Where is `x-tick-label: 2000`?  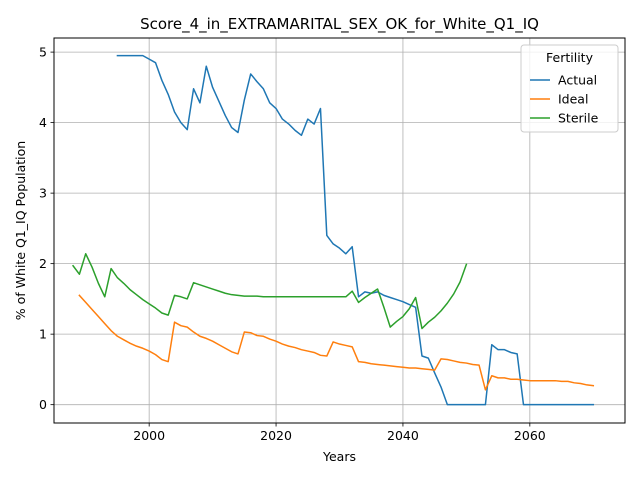 x-tick-label: 2000 is located at coordinates (149, 435).